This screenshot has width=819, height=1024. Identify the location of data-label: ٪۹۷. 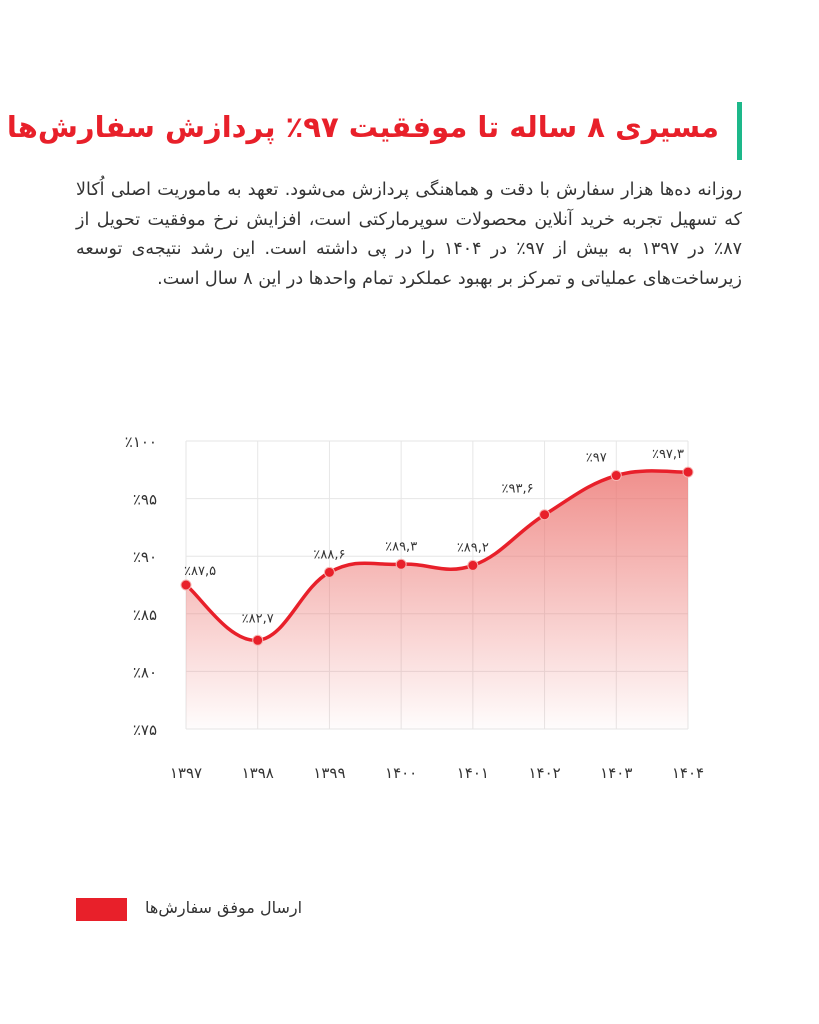
(596, 458).